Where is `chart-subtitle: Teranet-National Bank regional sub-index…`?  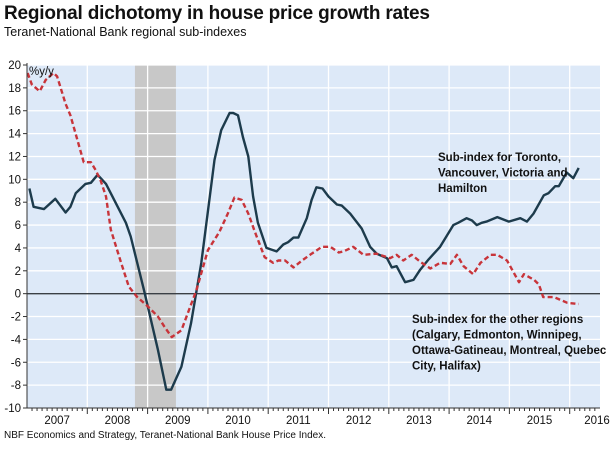
chart-subtitle: Teranet-National Bank regional sub-index… is located at coordinates (125, 32).